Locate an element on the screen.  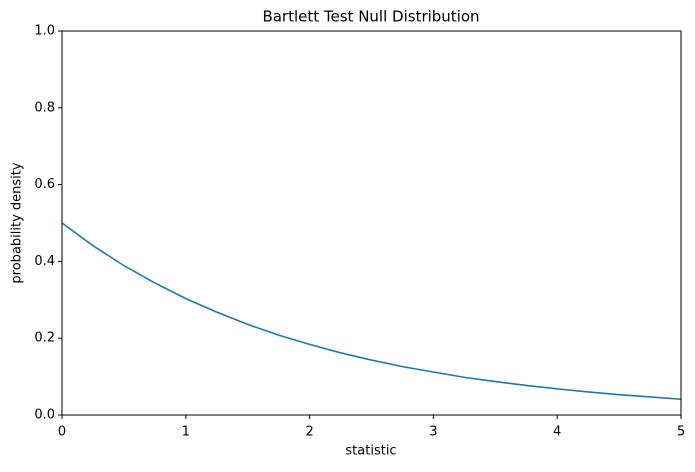
y-tick-label: 0.8 is located at coordinates (44, 107).